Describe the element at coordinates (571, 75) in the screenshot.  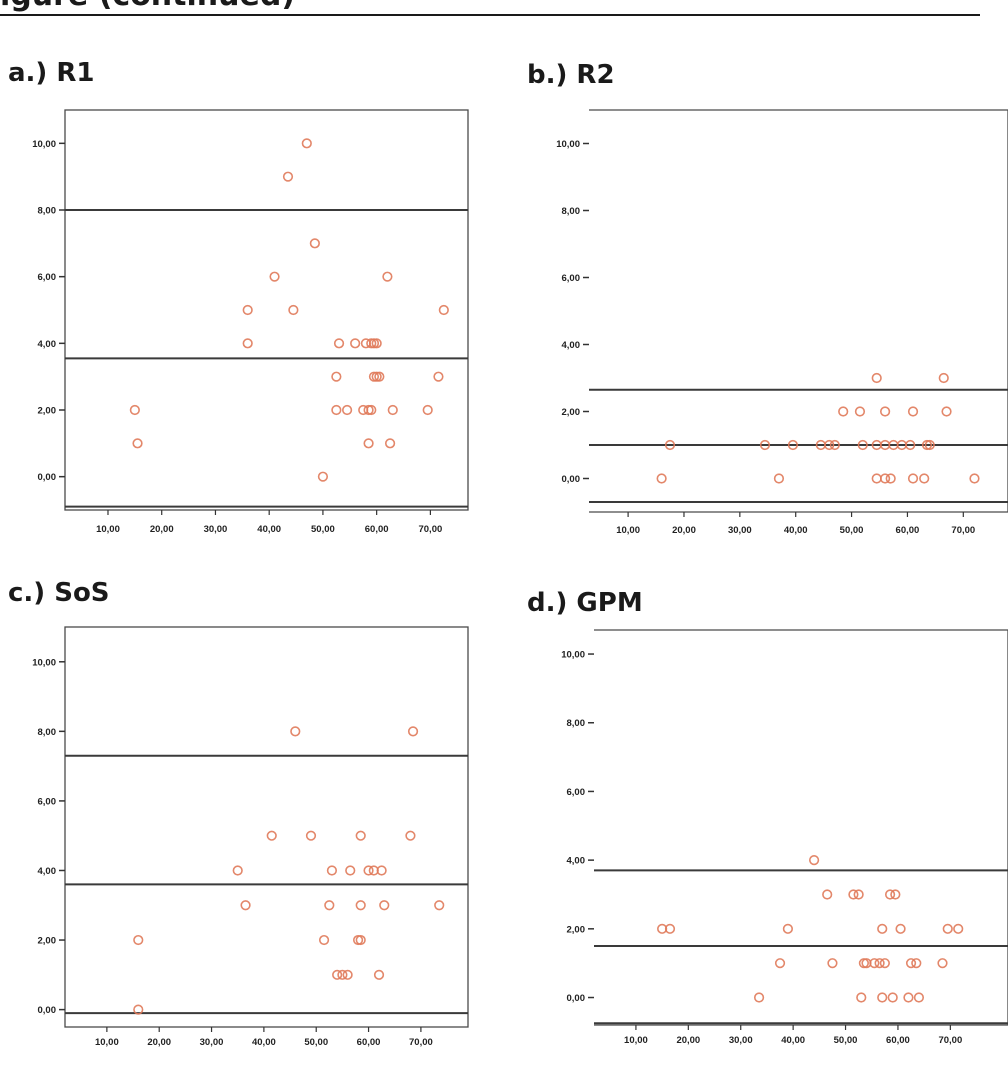
I see `panel-title-r2: b.) R2` at that location.